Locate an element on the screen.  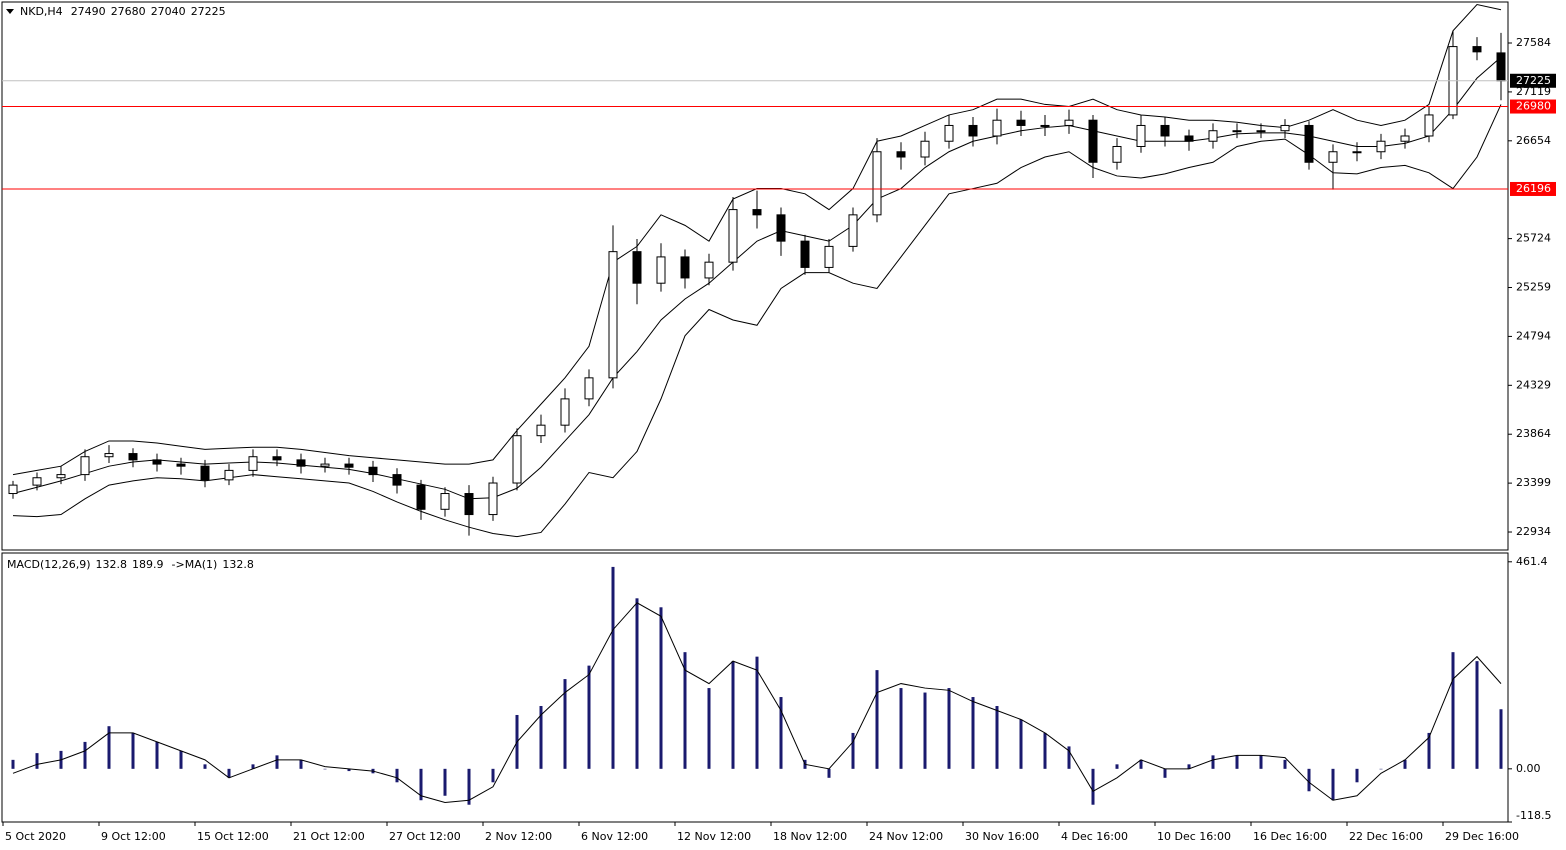
last-price-label: 27225 is located at coordinates (1533, 80).